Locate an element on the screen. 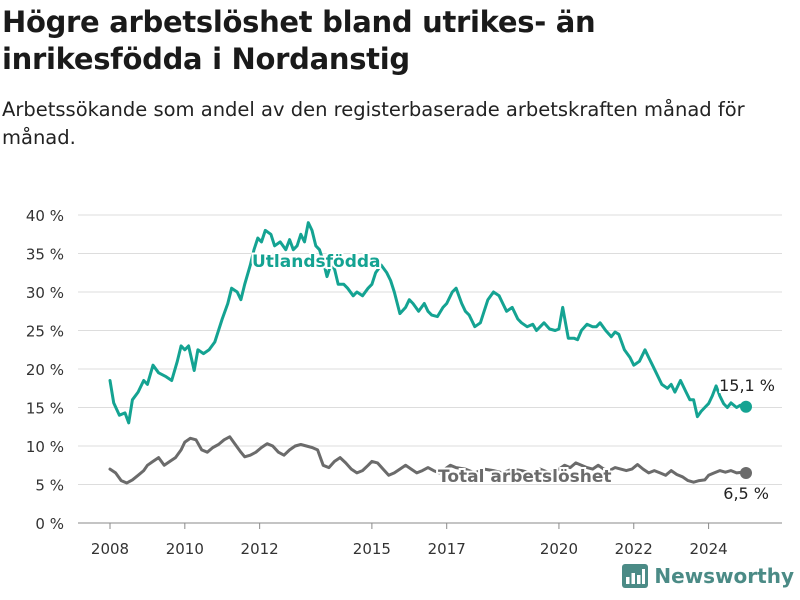 The height and width of the screenshot is (600, 800). x-tick-label: 2010 is located at coordinates (185, 549).